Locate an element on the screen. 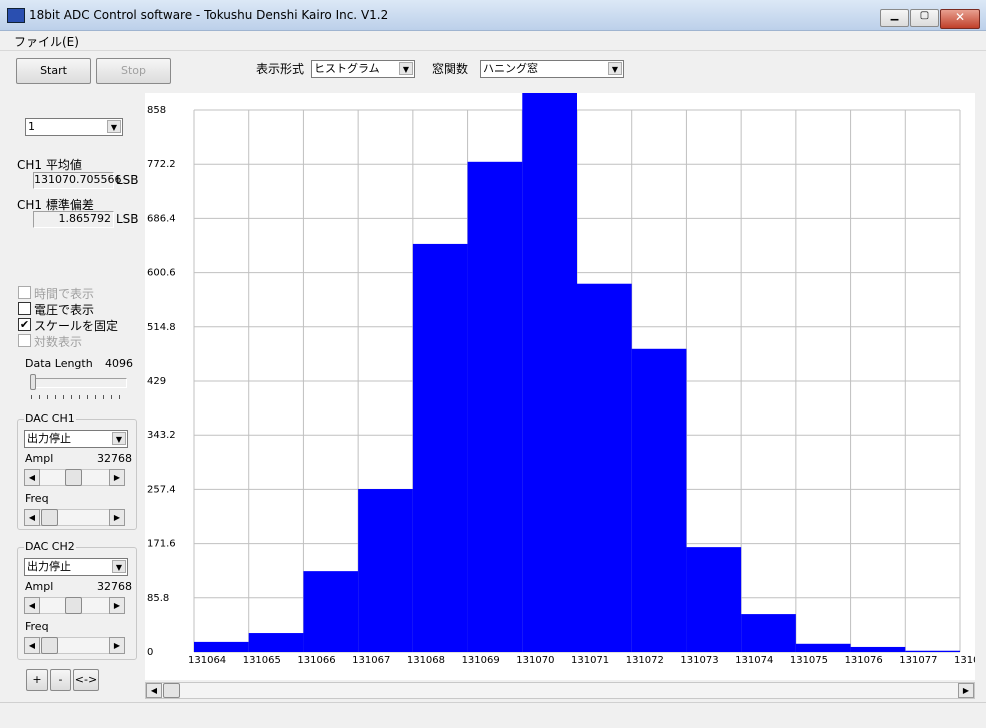 The width and height of the screenshot is (986, 728). chart-scrollbar: ◀ ▶ is located at coordinates (560, 690).